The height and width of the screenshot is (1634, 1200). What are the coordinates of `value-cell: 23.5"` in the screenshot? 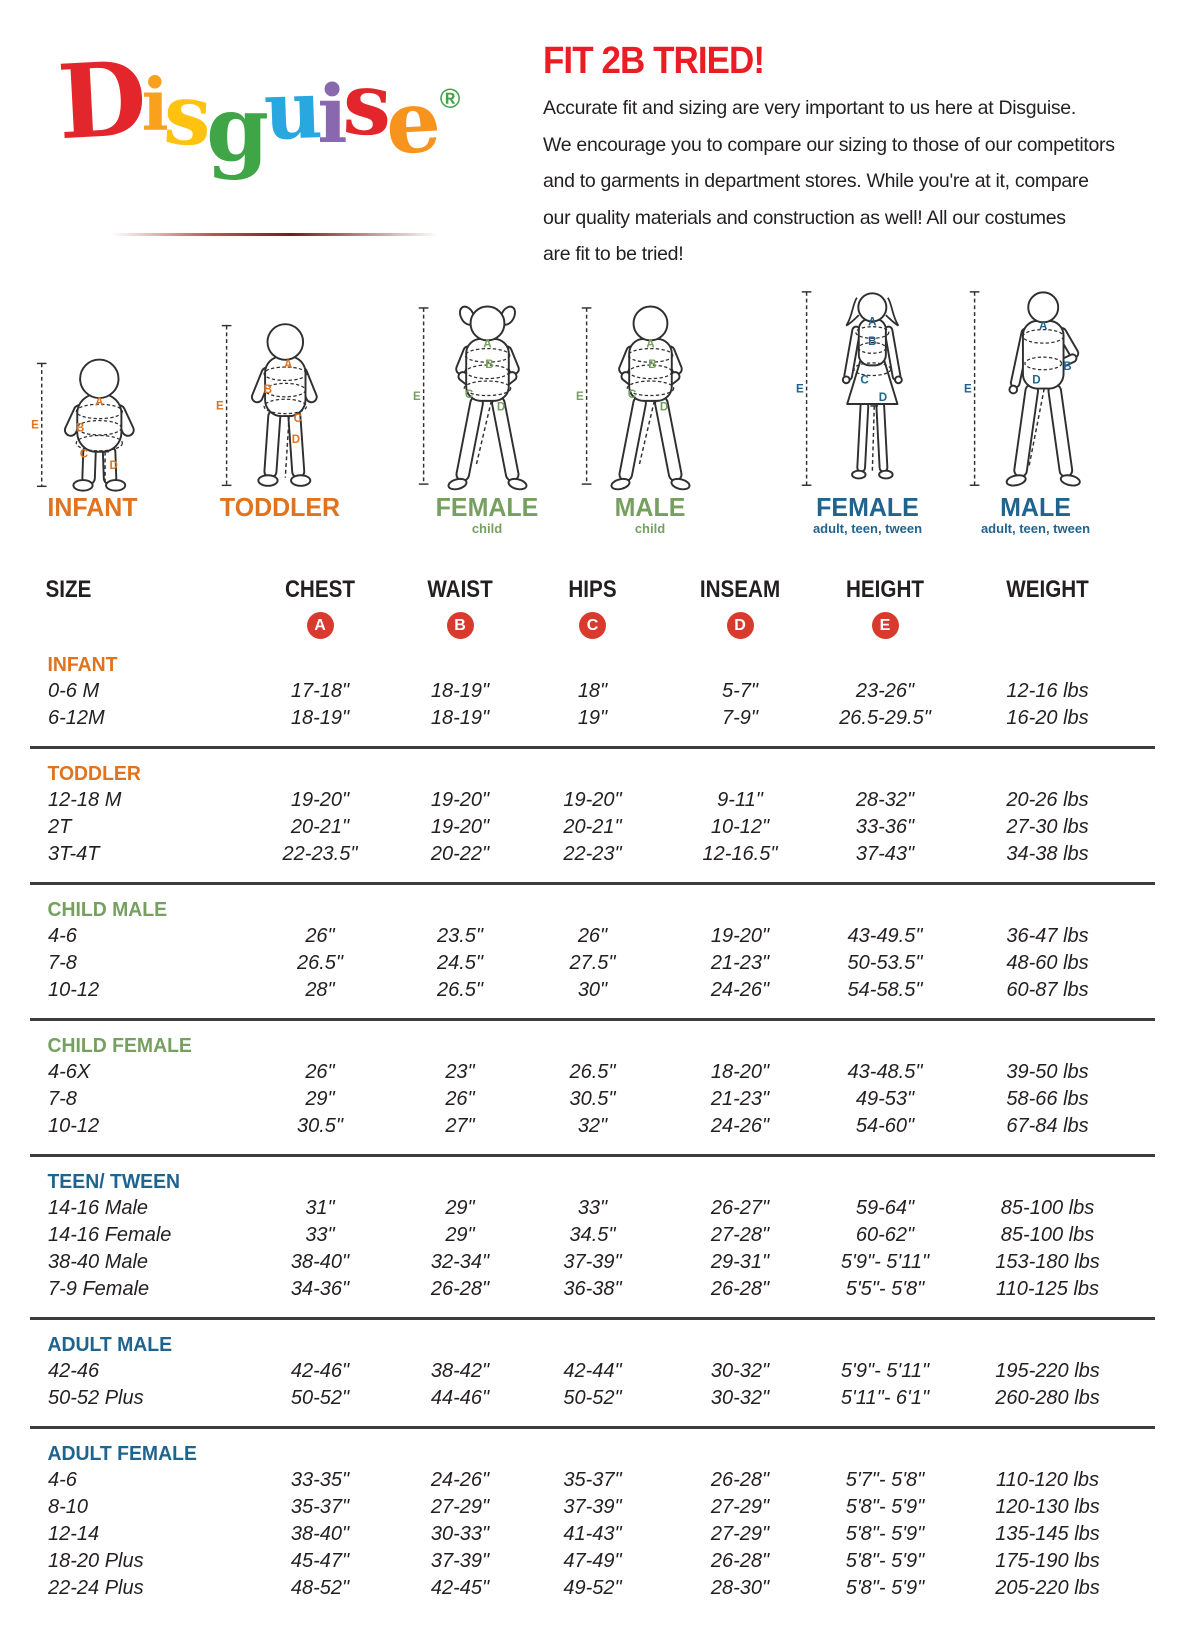 It's located at (460, 936).